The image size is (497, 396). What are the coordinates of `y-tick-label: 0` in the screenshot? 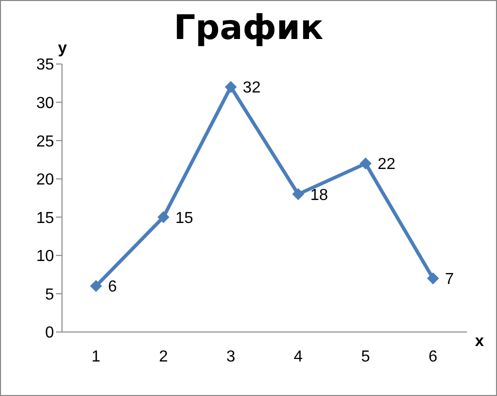 It's located at (49, 333).